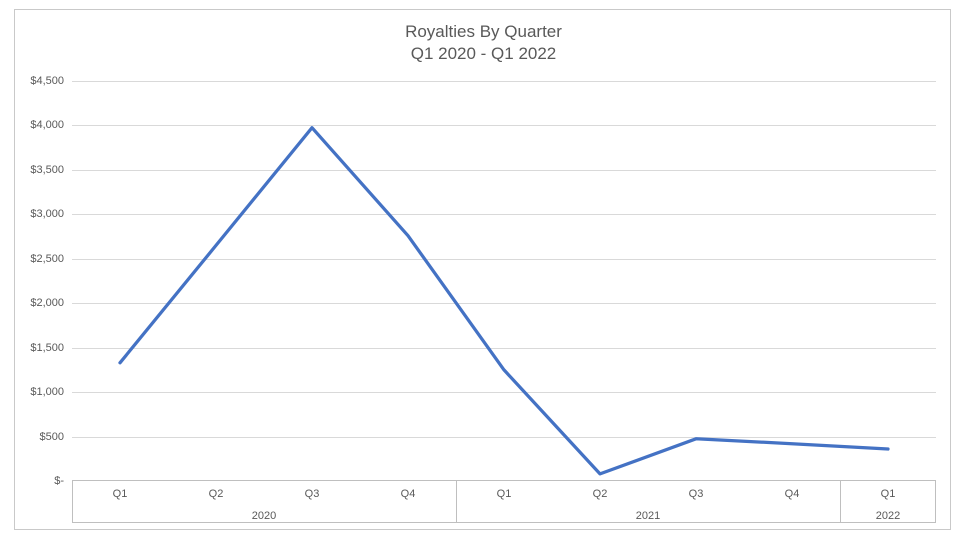  I want to click on y-axis-tick-label: $2,000, so click(47, 303).